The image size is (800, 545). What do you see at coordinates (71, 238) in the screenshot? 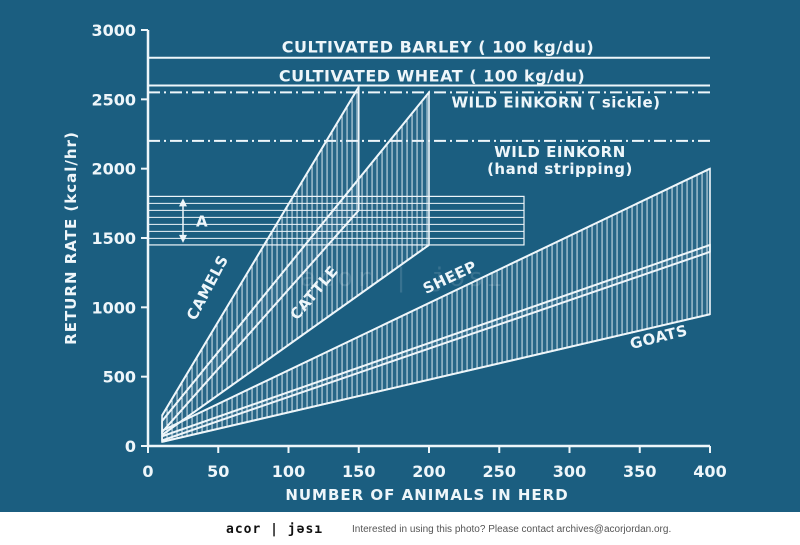
I see `y-axis-title: RETURN RATE (kcal/hr)` at bounding box center [71, 238].